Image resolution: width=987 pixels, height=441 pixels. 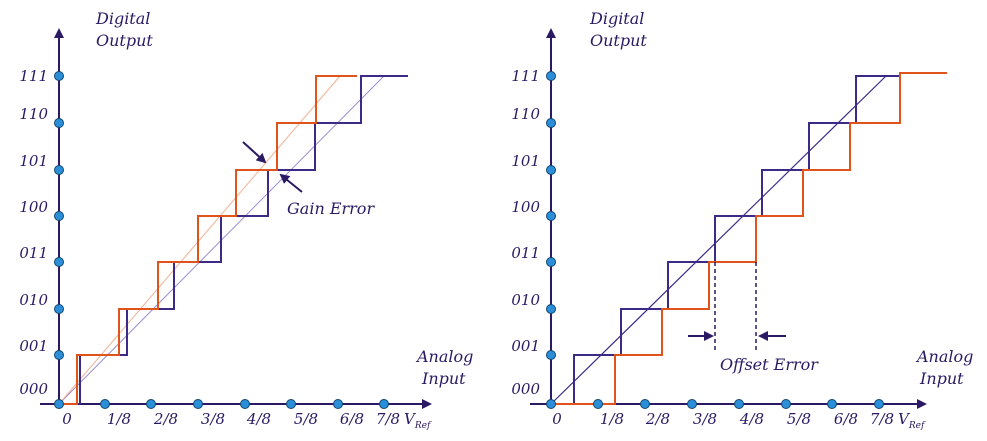 I want to click on gain-error-arrow-upper, so click(x=254, y=152).